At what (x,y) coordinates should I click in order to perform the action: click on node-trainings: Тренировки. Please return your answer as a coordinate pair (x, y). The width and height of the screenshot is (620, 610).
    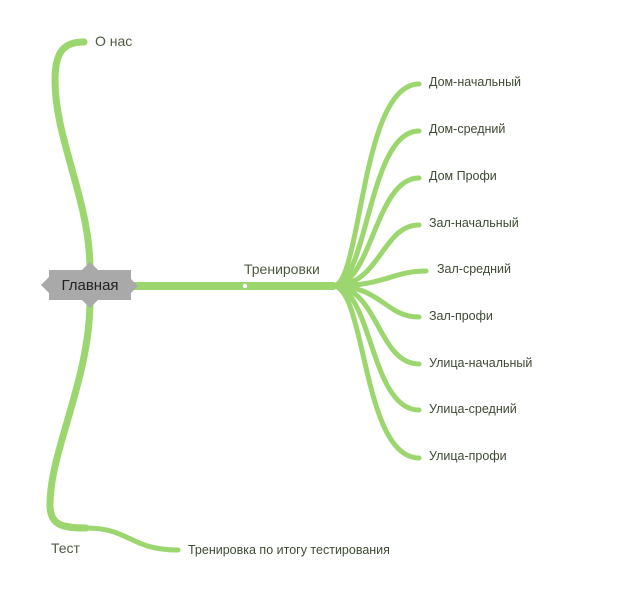
    Looking at the image, I should click on (282, 269).